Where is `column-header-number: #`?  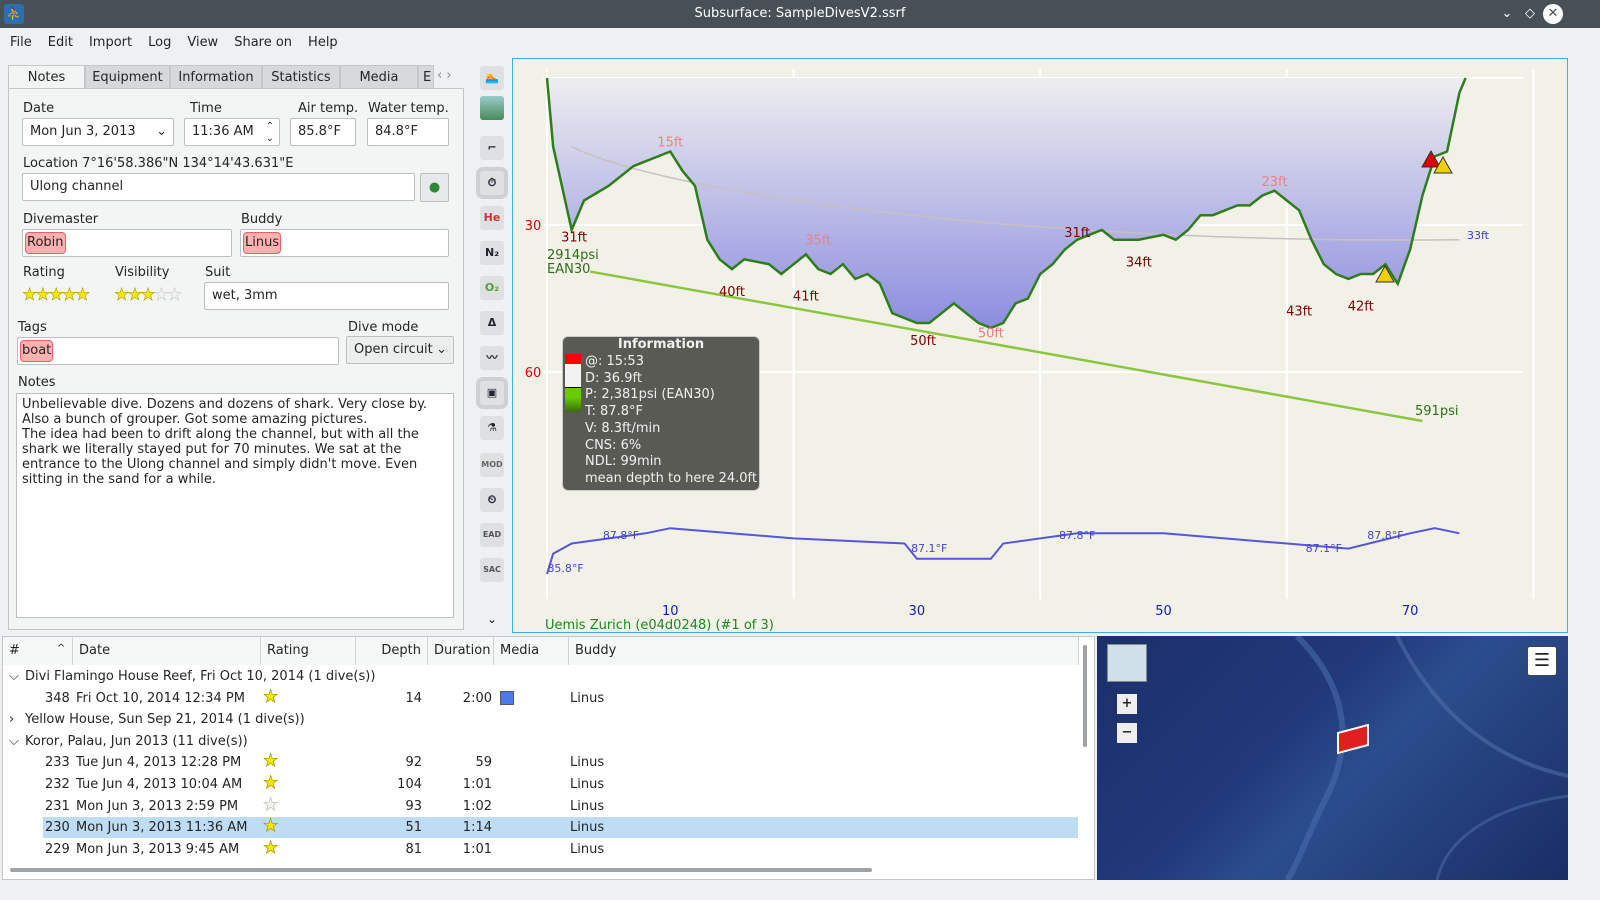
column-header-number: # is located at coordinates (38, 651).